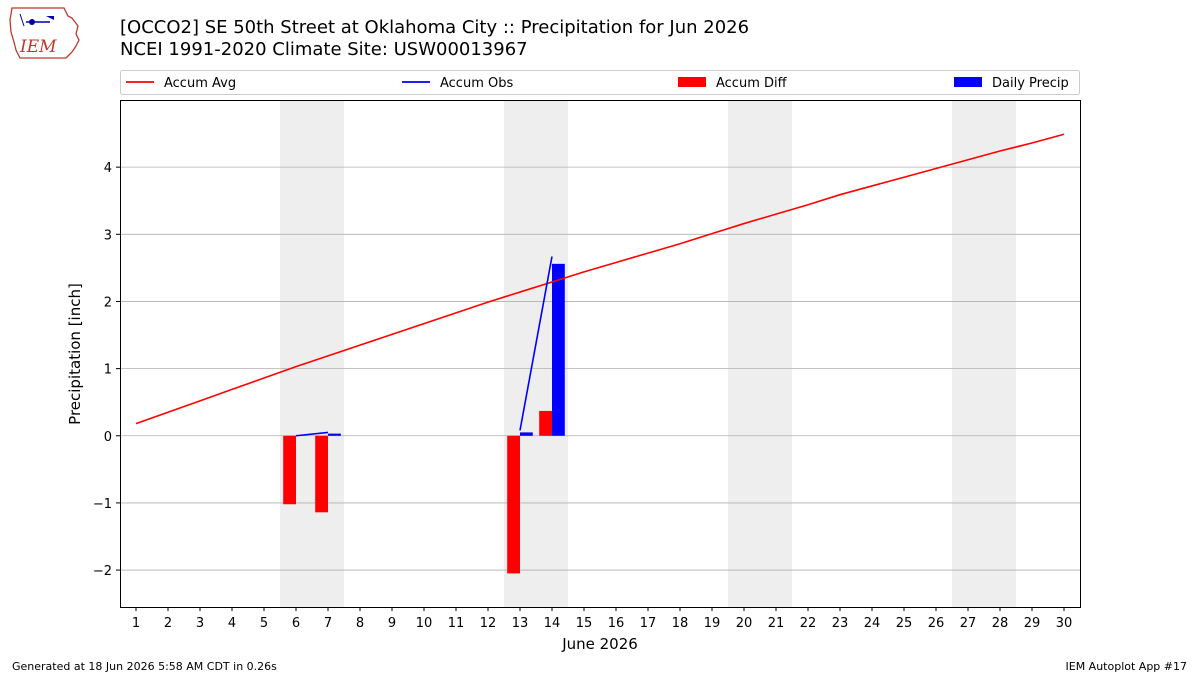 This screenshot has width=1200, height=675. I want to click on x-tick-label: 28, so click(1000, 623).